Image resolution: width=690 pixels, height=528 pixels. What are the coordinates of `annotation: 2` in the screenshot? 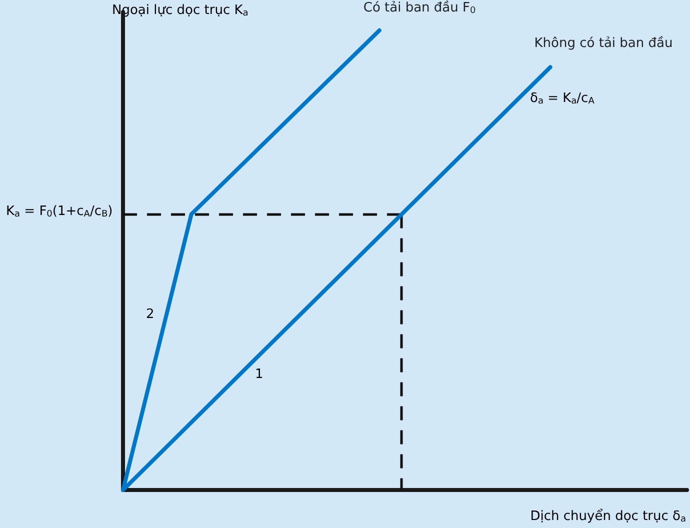 It's located at (150, 314).